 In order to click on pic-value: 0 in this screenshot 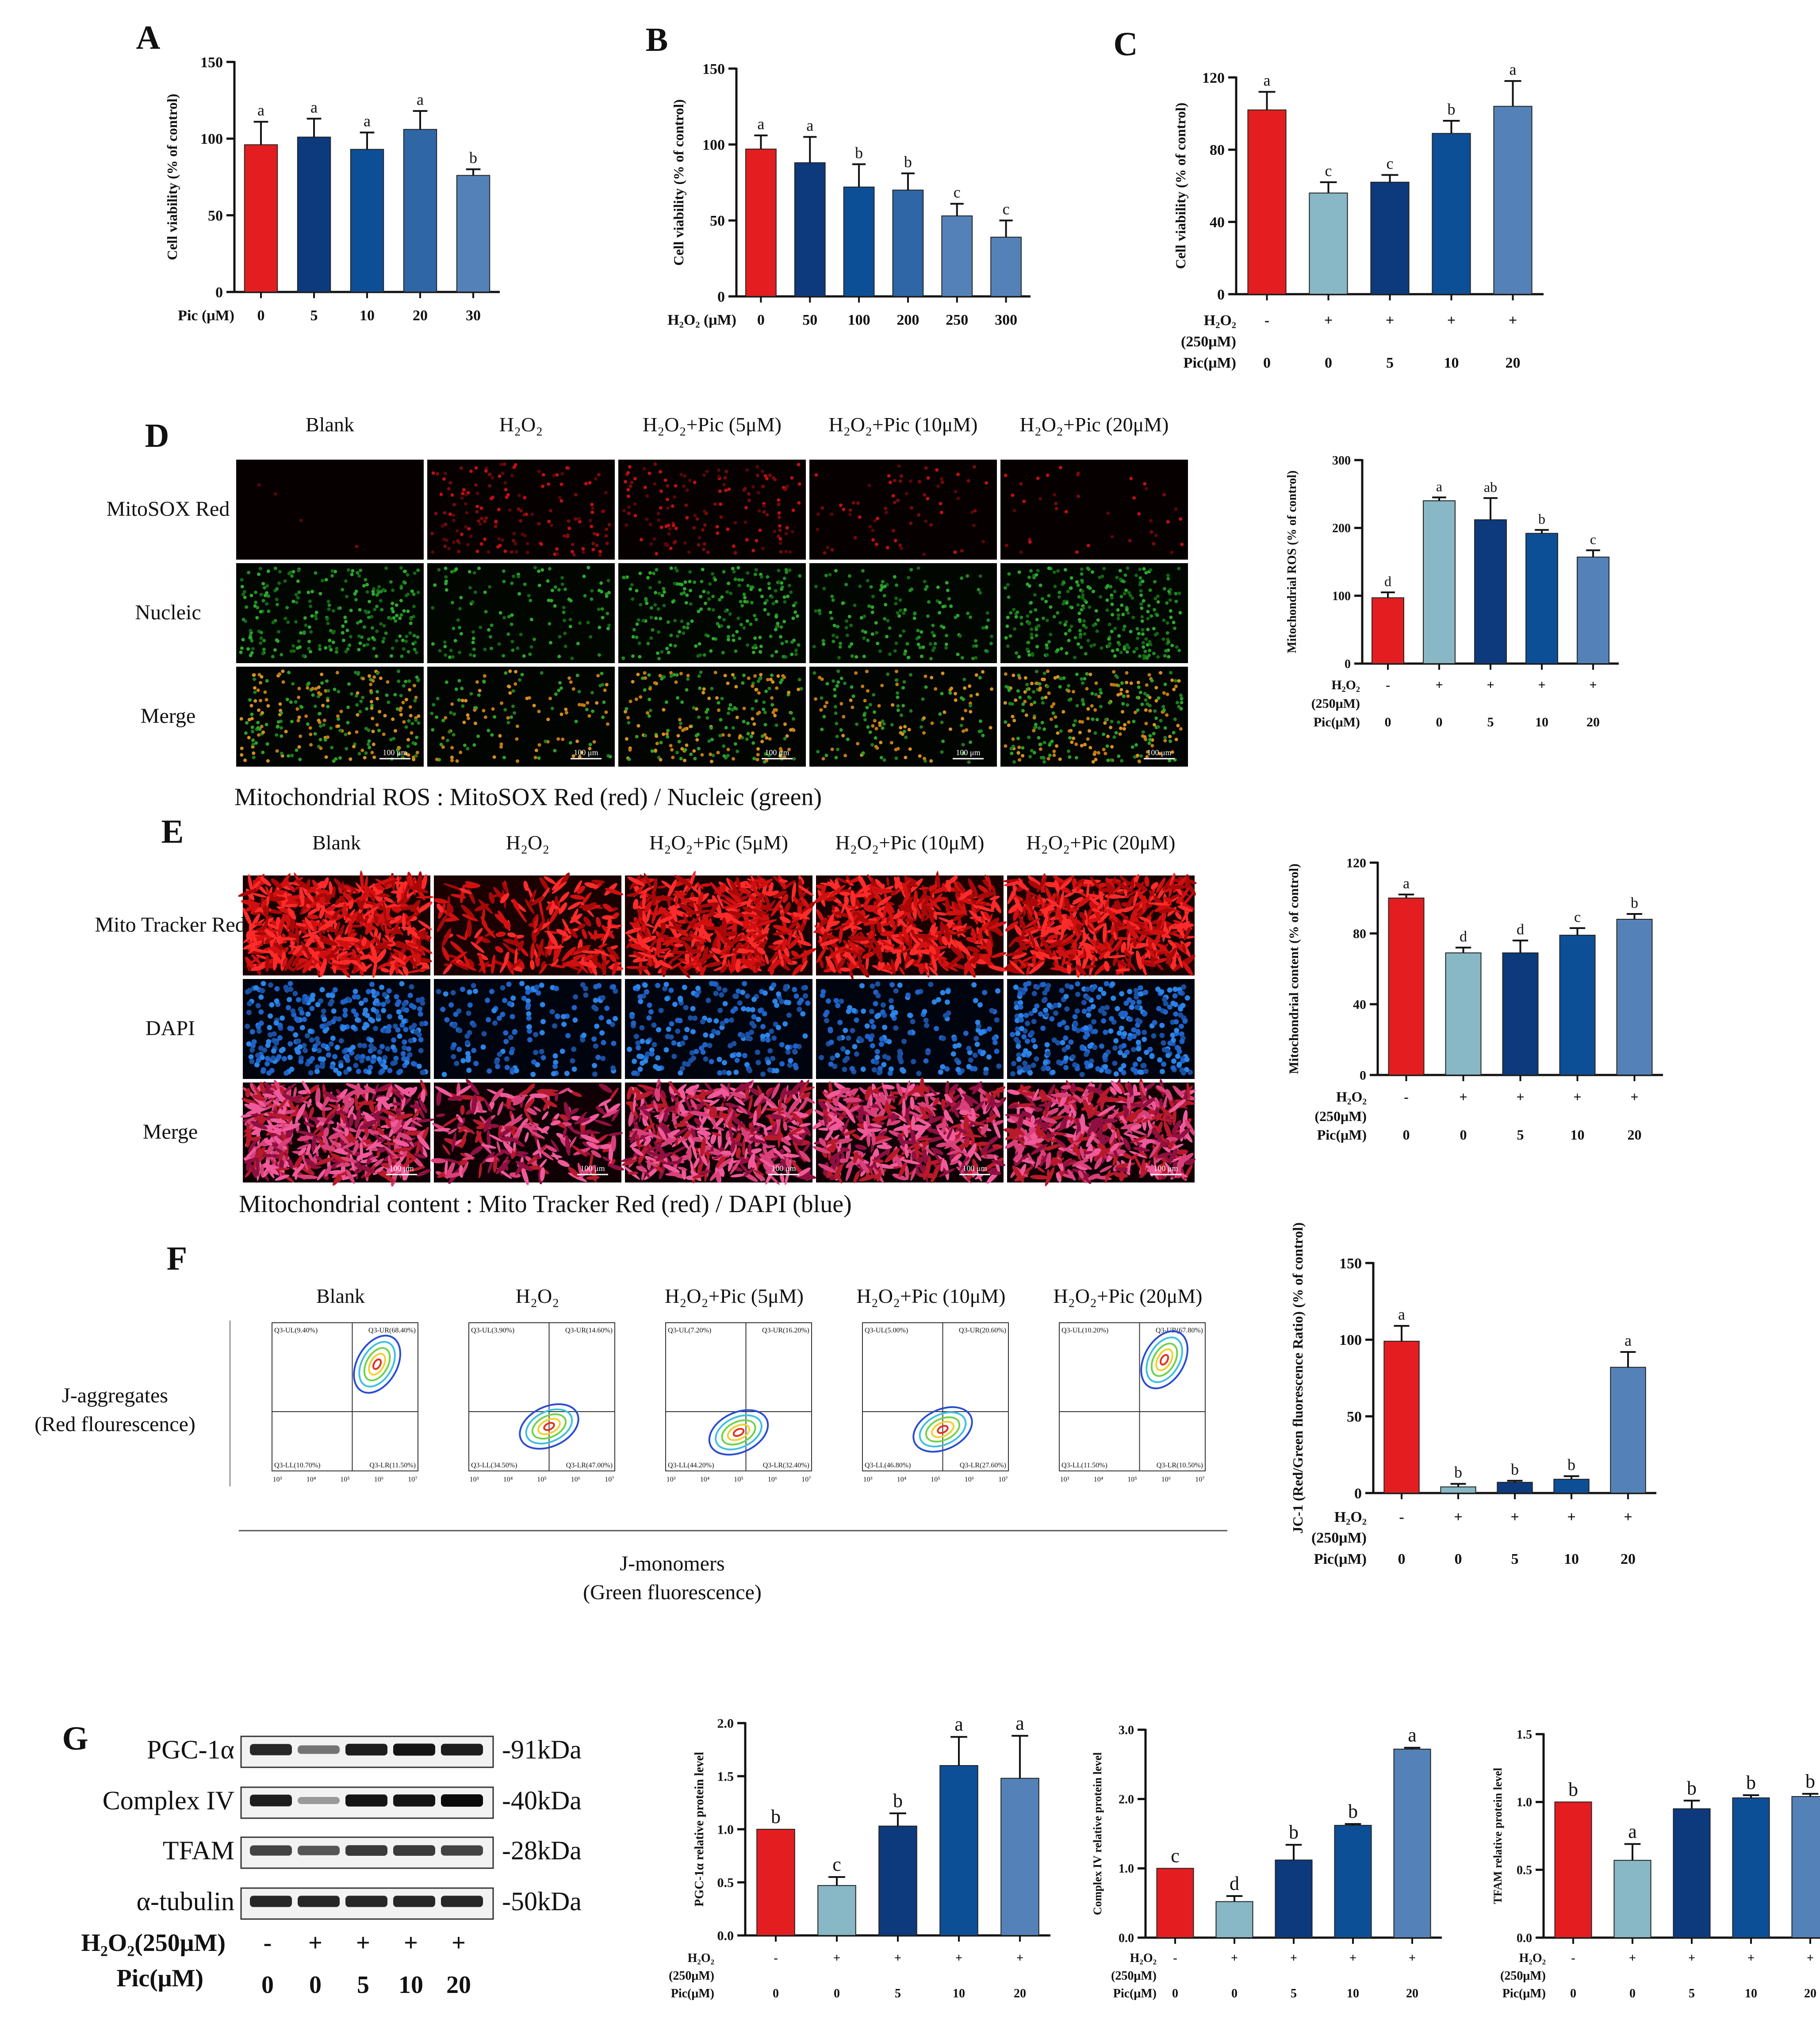, I will do `click(1463, 1135)`.